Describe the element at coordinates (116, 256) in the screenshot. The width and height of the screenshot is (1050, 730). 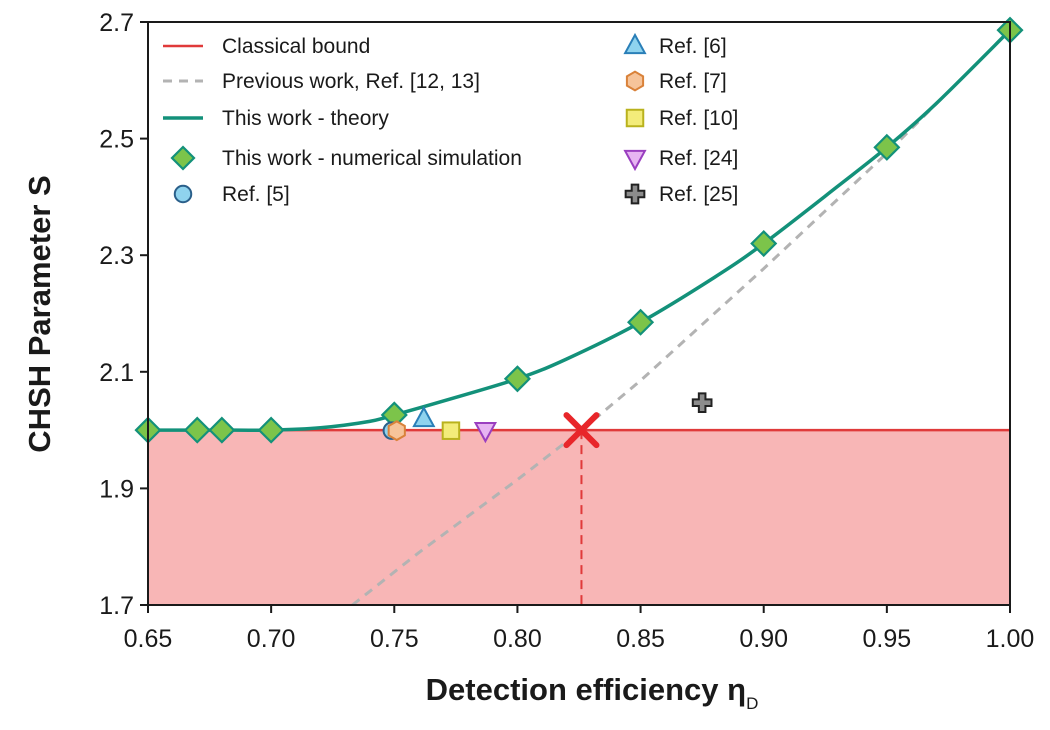
I see `y-tick-label: 2.3` at that location.